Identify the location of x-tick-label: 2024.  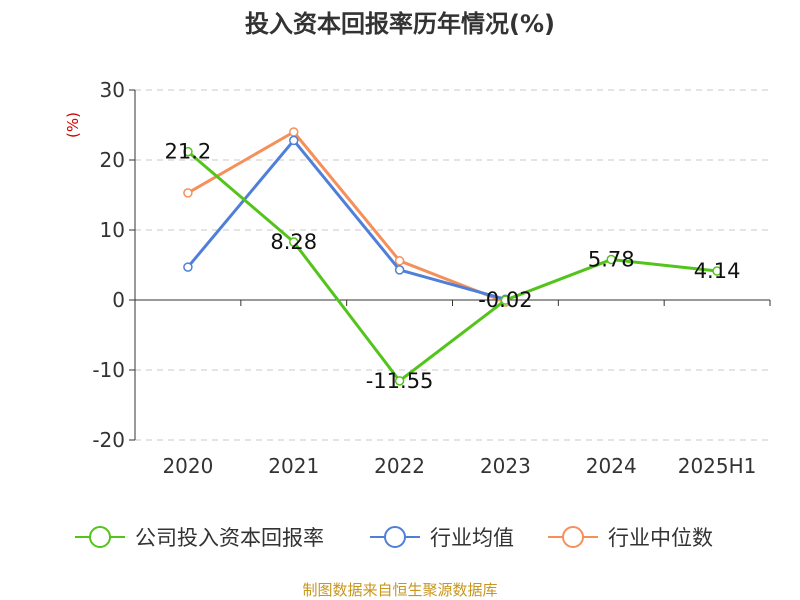
(611, 466).